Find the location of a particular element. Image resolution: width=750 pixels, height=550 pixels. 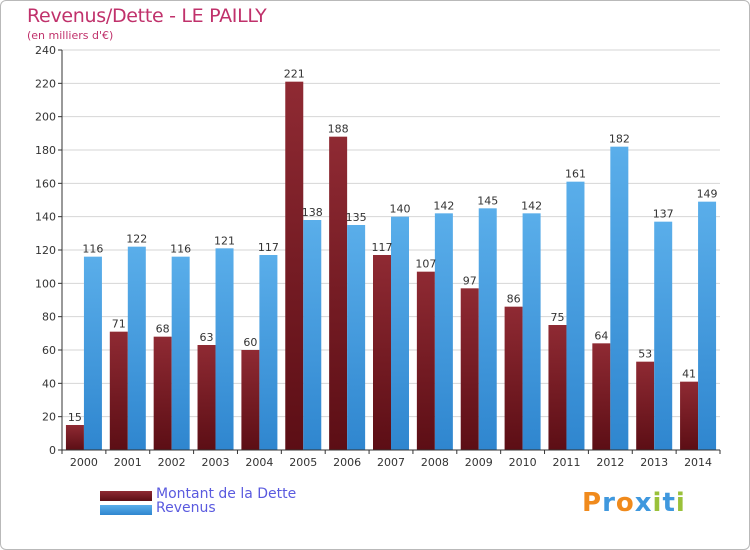

y-axis-ticks: 0 20 40 60 80 100 120 140 160 180 200 220 240 is located at coordinates (48, 250).